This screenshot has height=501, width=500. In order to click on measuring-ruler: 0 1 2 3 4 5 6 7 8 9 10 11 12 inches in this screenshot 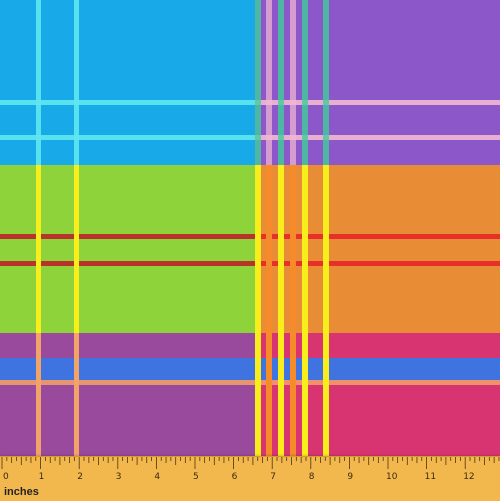, I will do `click(250, 478)`.